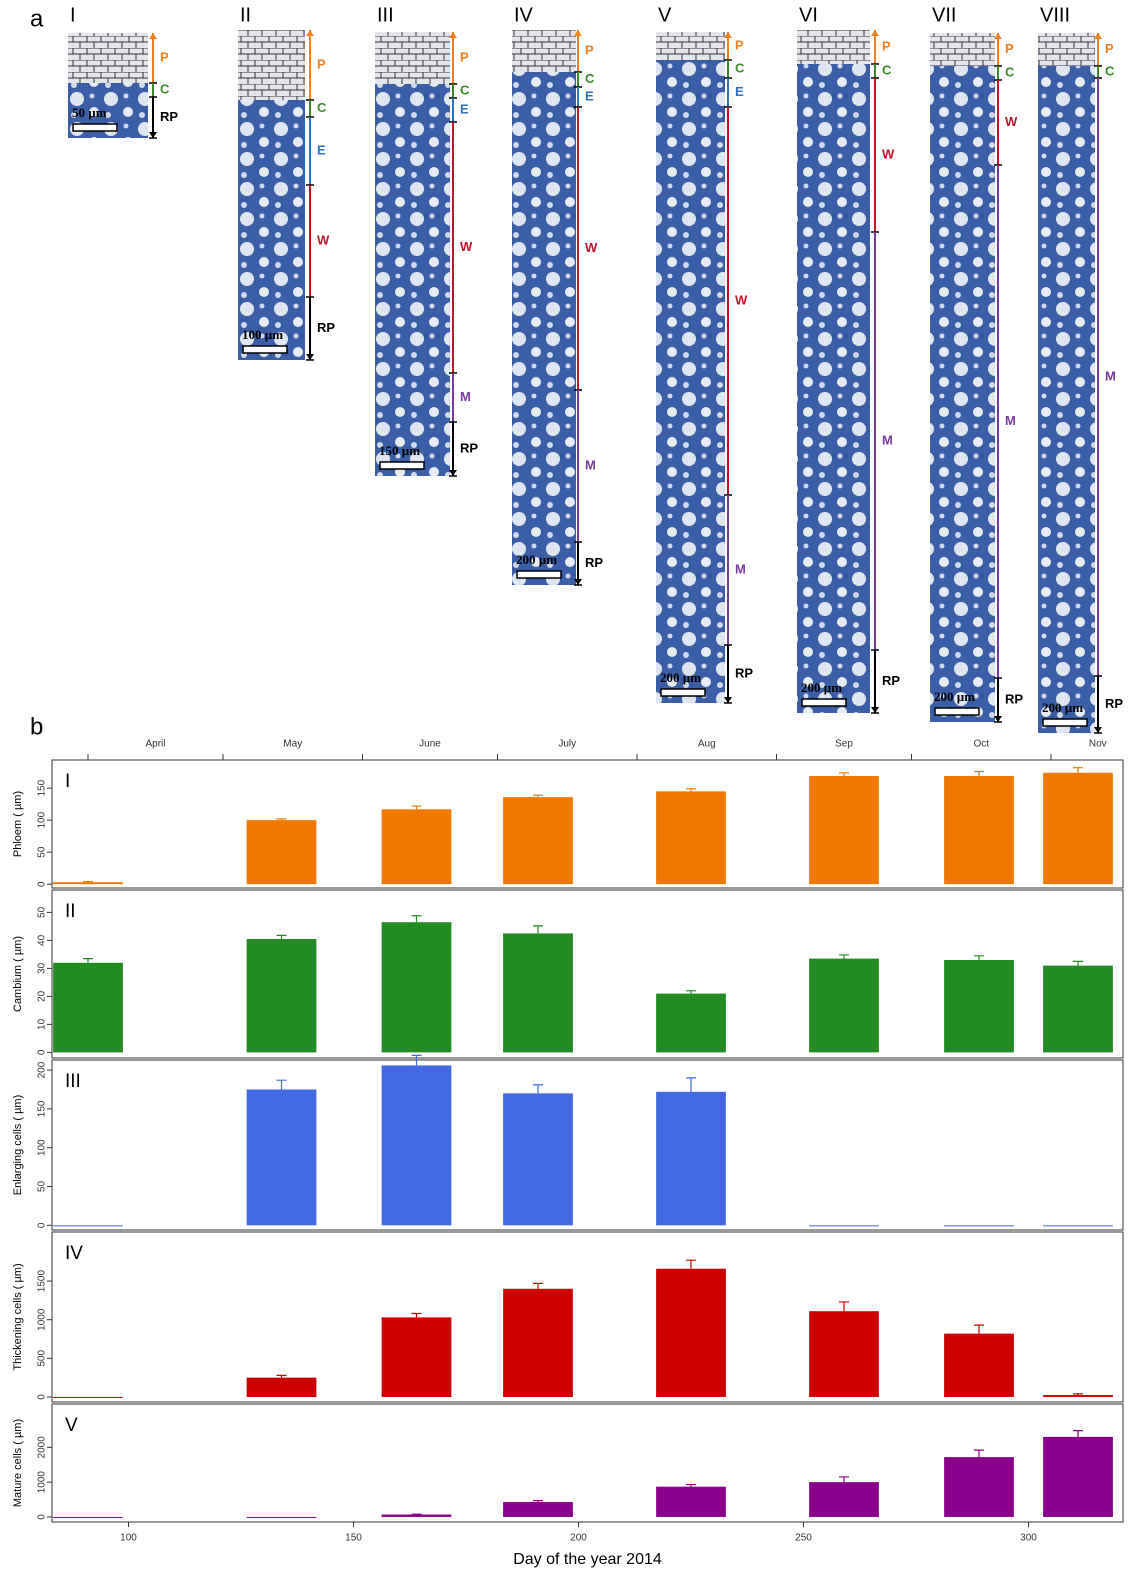  What do you see at coordinates (399, 450) in the screenshot?
I see `scale-bar-label: 150 µm` at bounding box center [399, 450].